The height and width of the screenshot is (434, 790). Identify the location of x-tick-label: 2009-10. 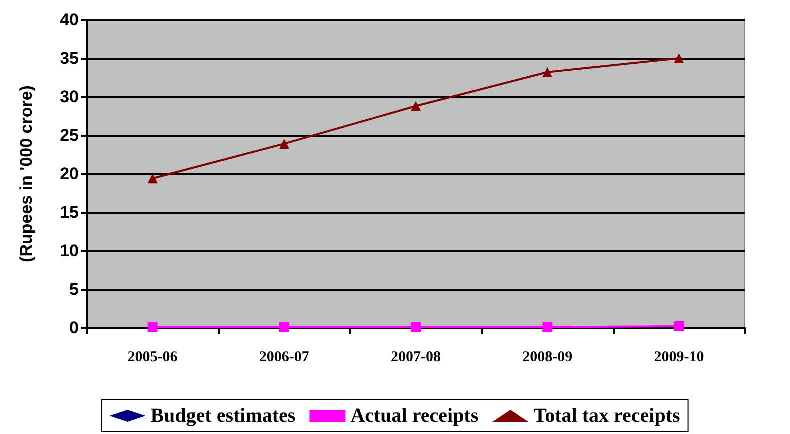
(679, 358).